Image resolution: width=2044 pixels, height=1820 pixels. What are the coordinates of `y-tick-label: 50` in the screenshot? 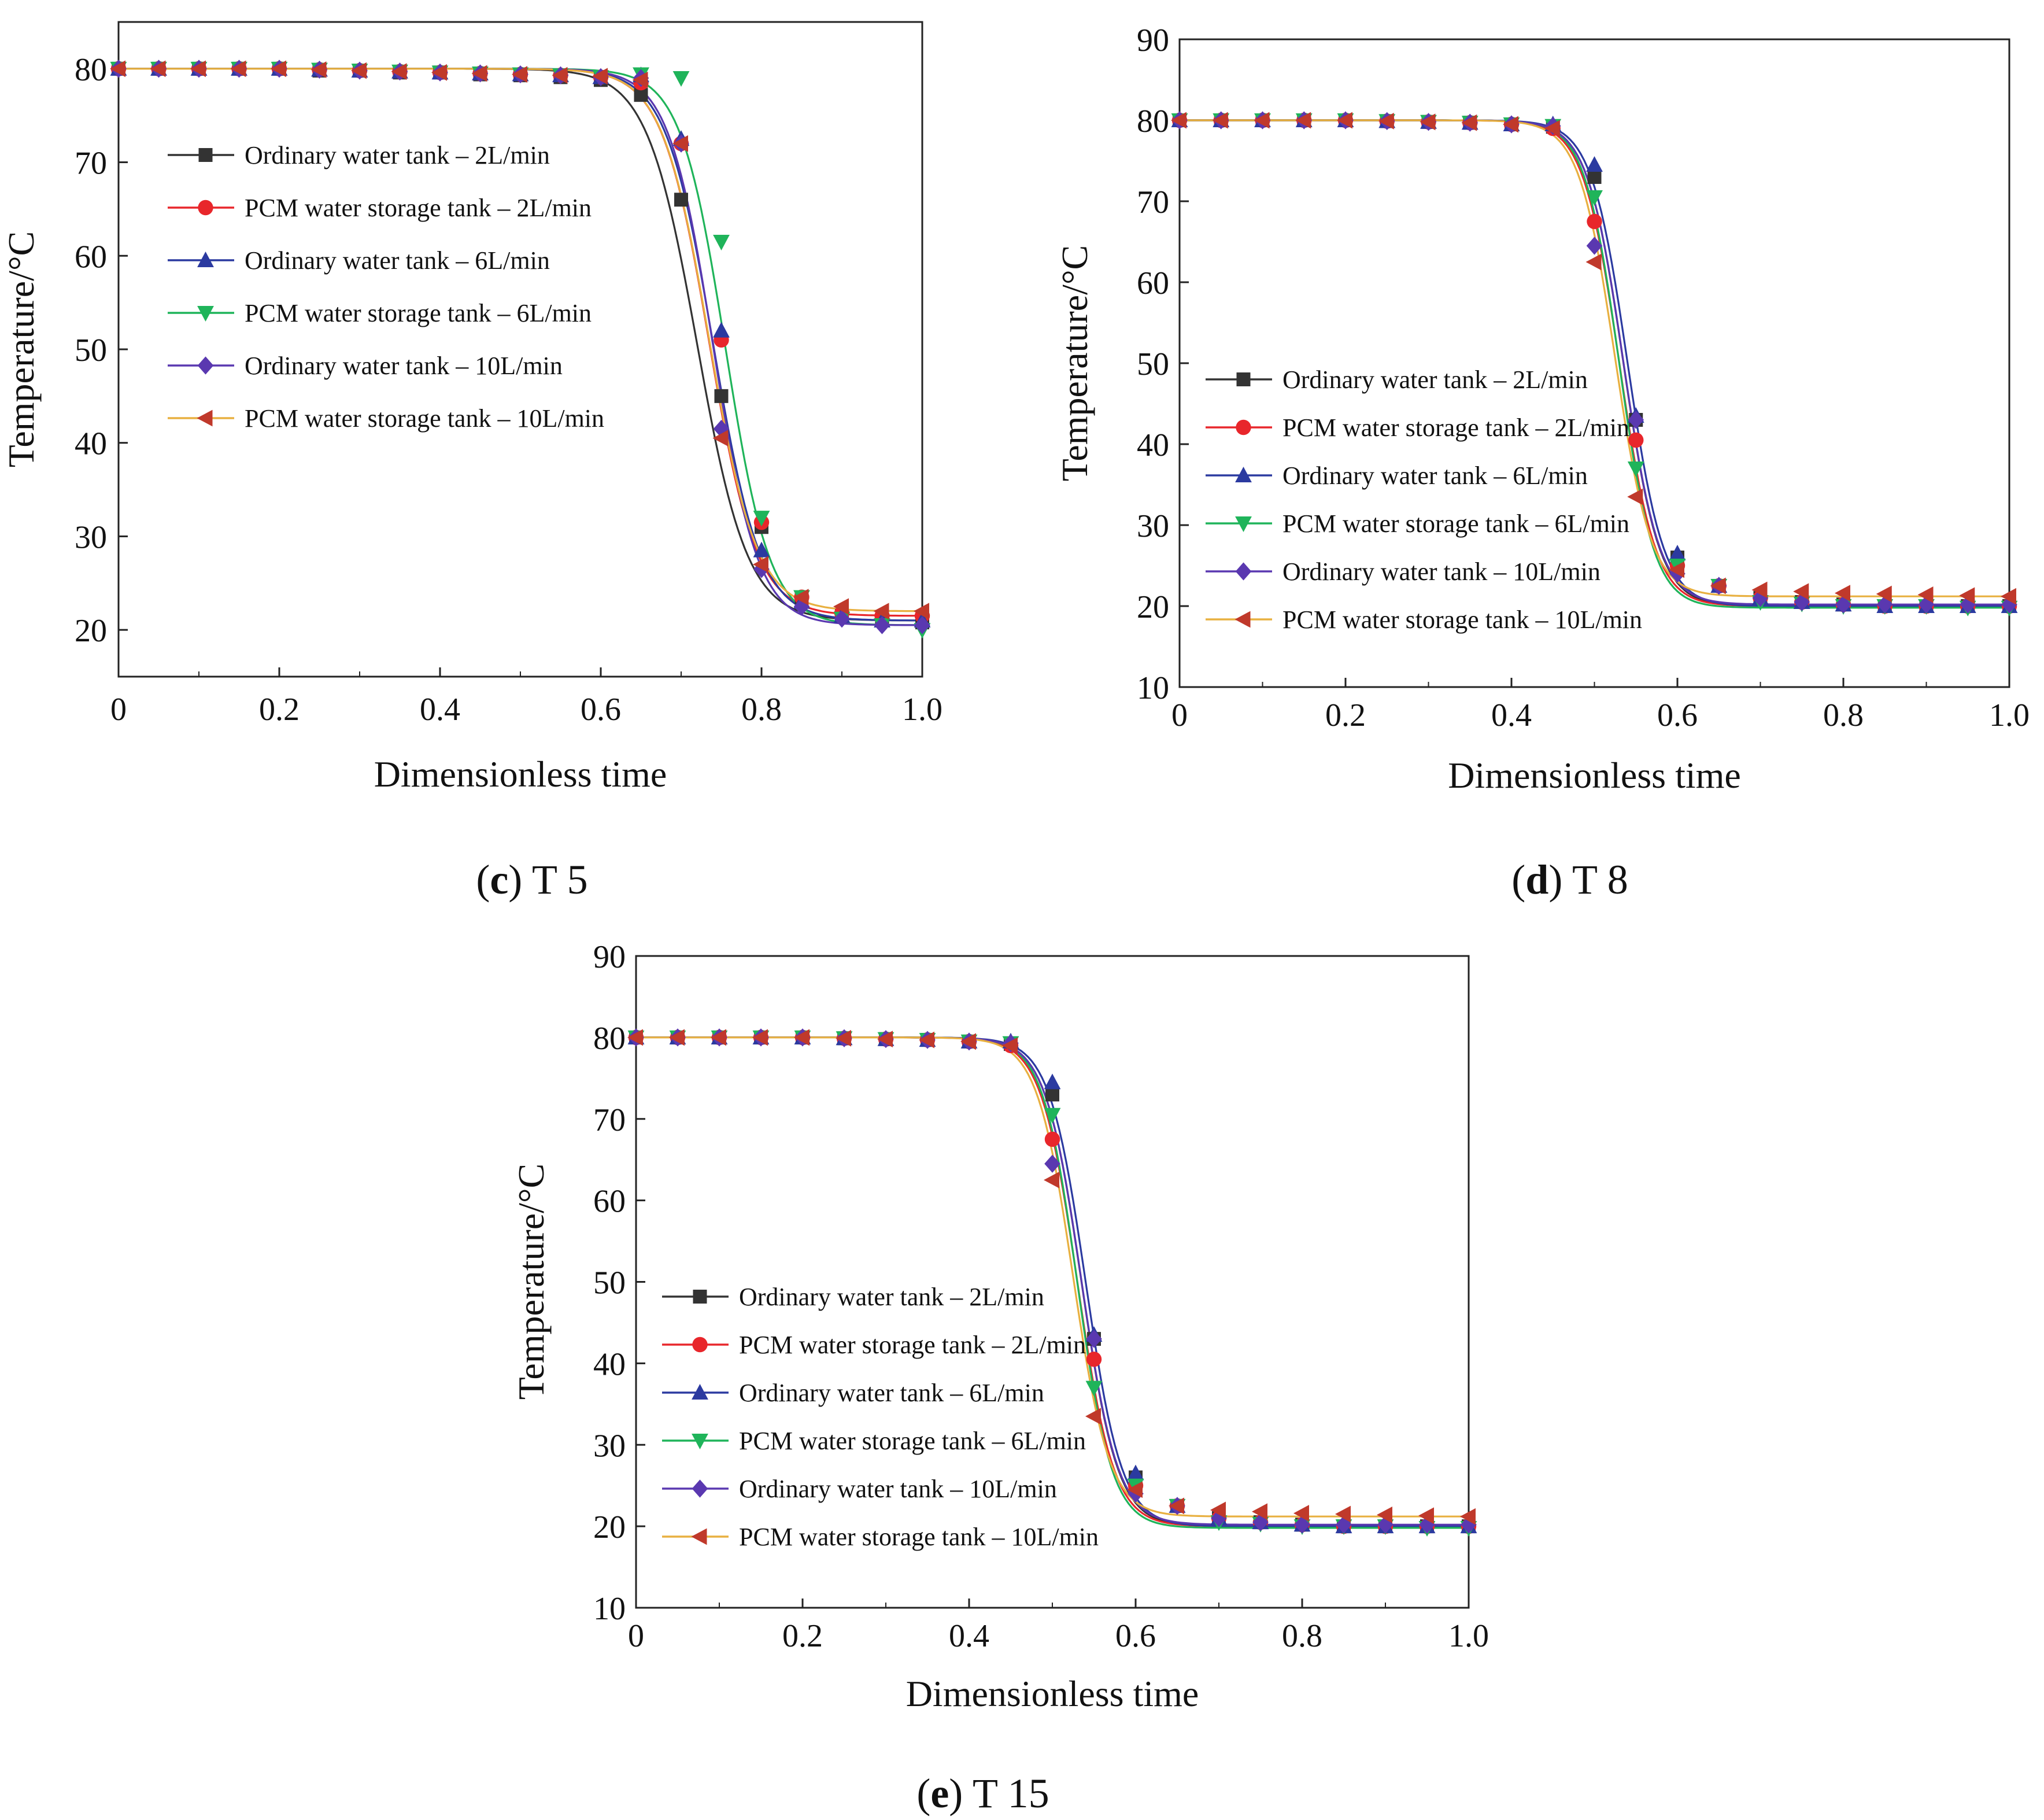 It's located at (1153, 364).